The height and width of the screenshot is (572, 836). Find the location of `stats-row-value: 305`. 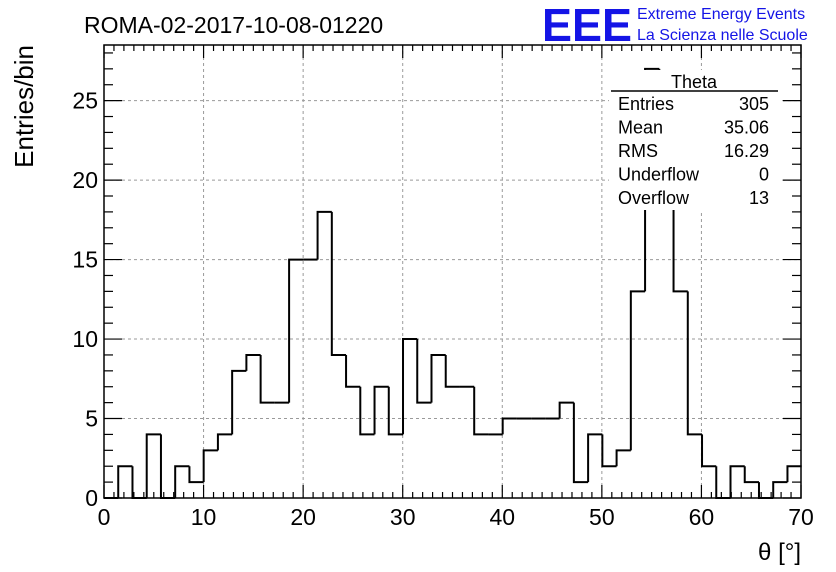

stats-row-value: 305 is located at coordinates (754, 104).